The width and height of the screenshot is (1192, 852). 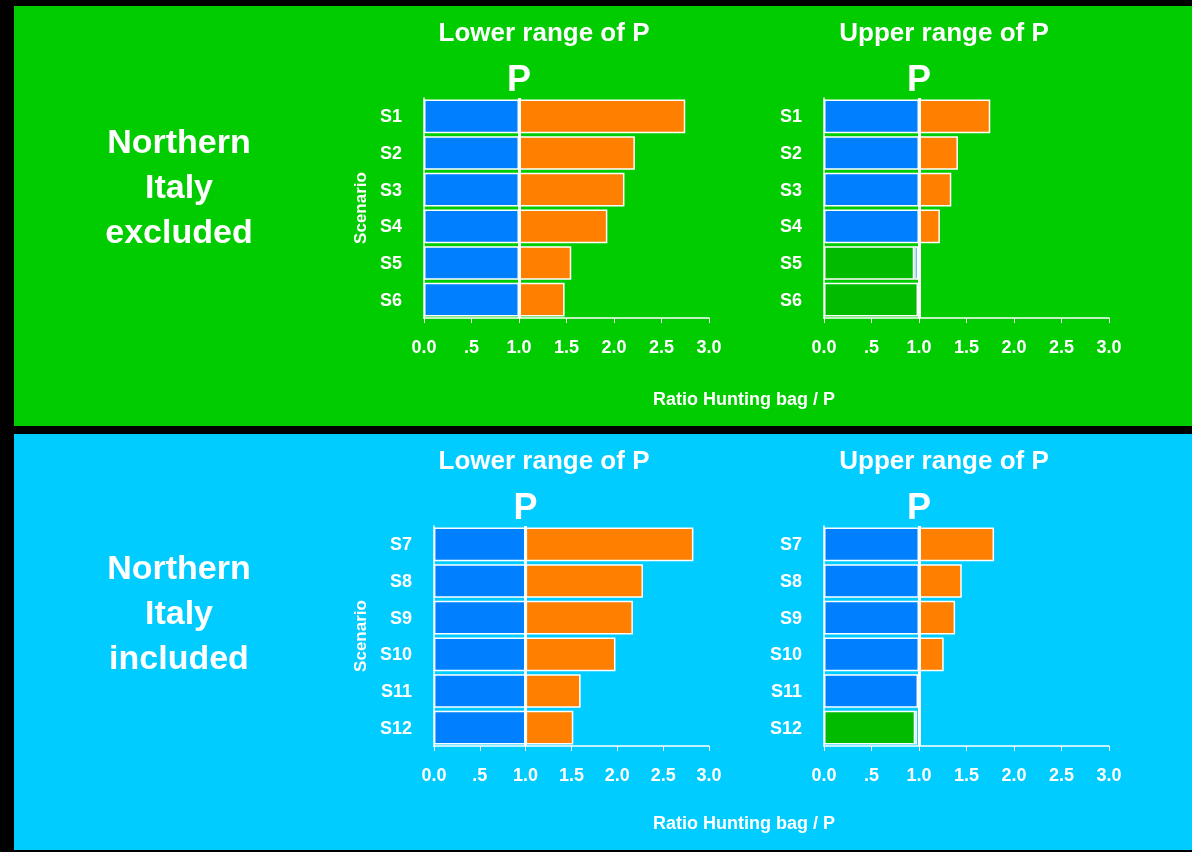 What do you see at coordinates (179, 186) in the screenshot?
I see `text: Northern Italy excluded` at bounding box center [179, 186].